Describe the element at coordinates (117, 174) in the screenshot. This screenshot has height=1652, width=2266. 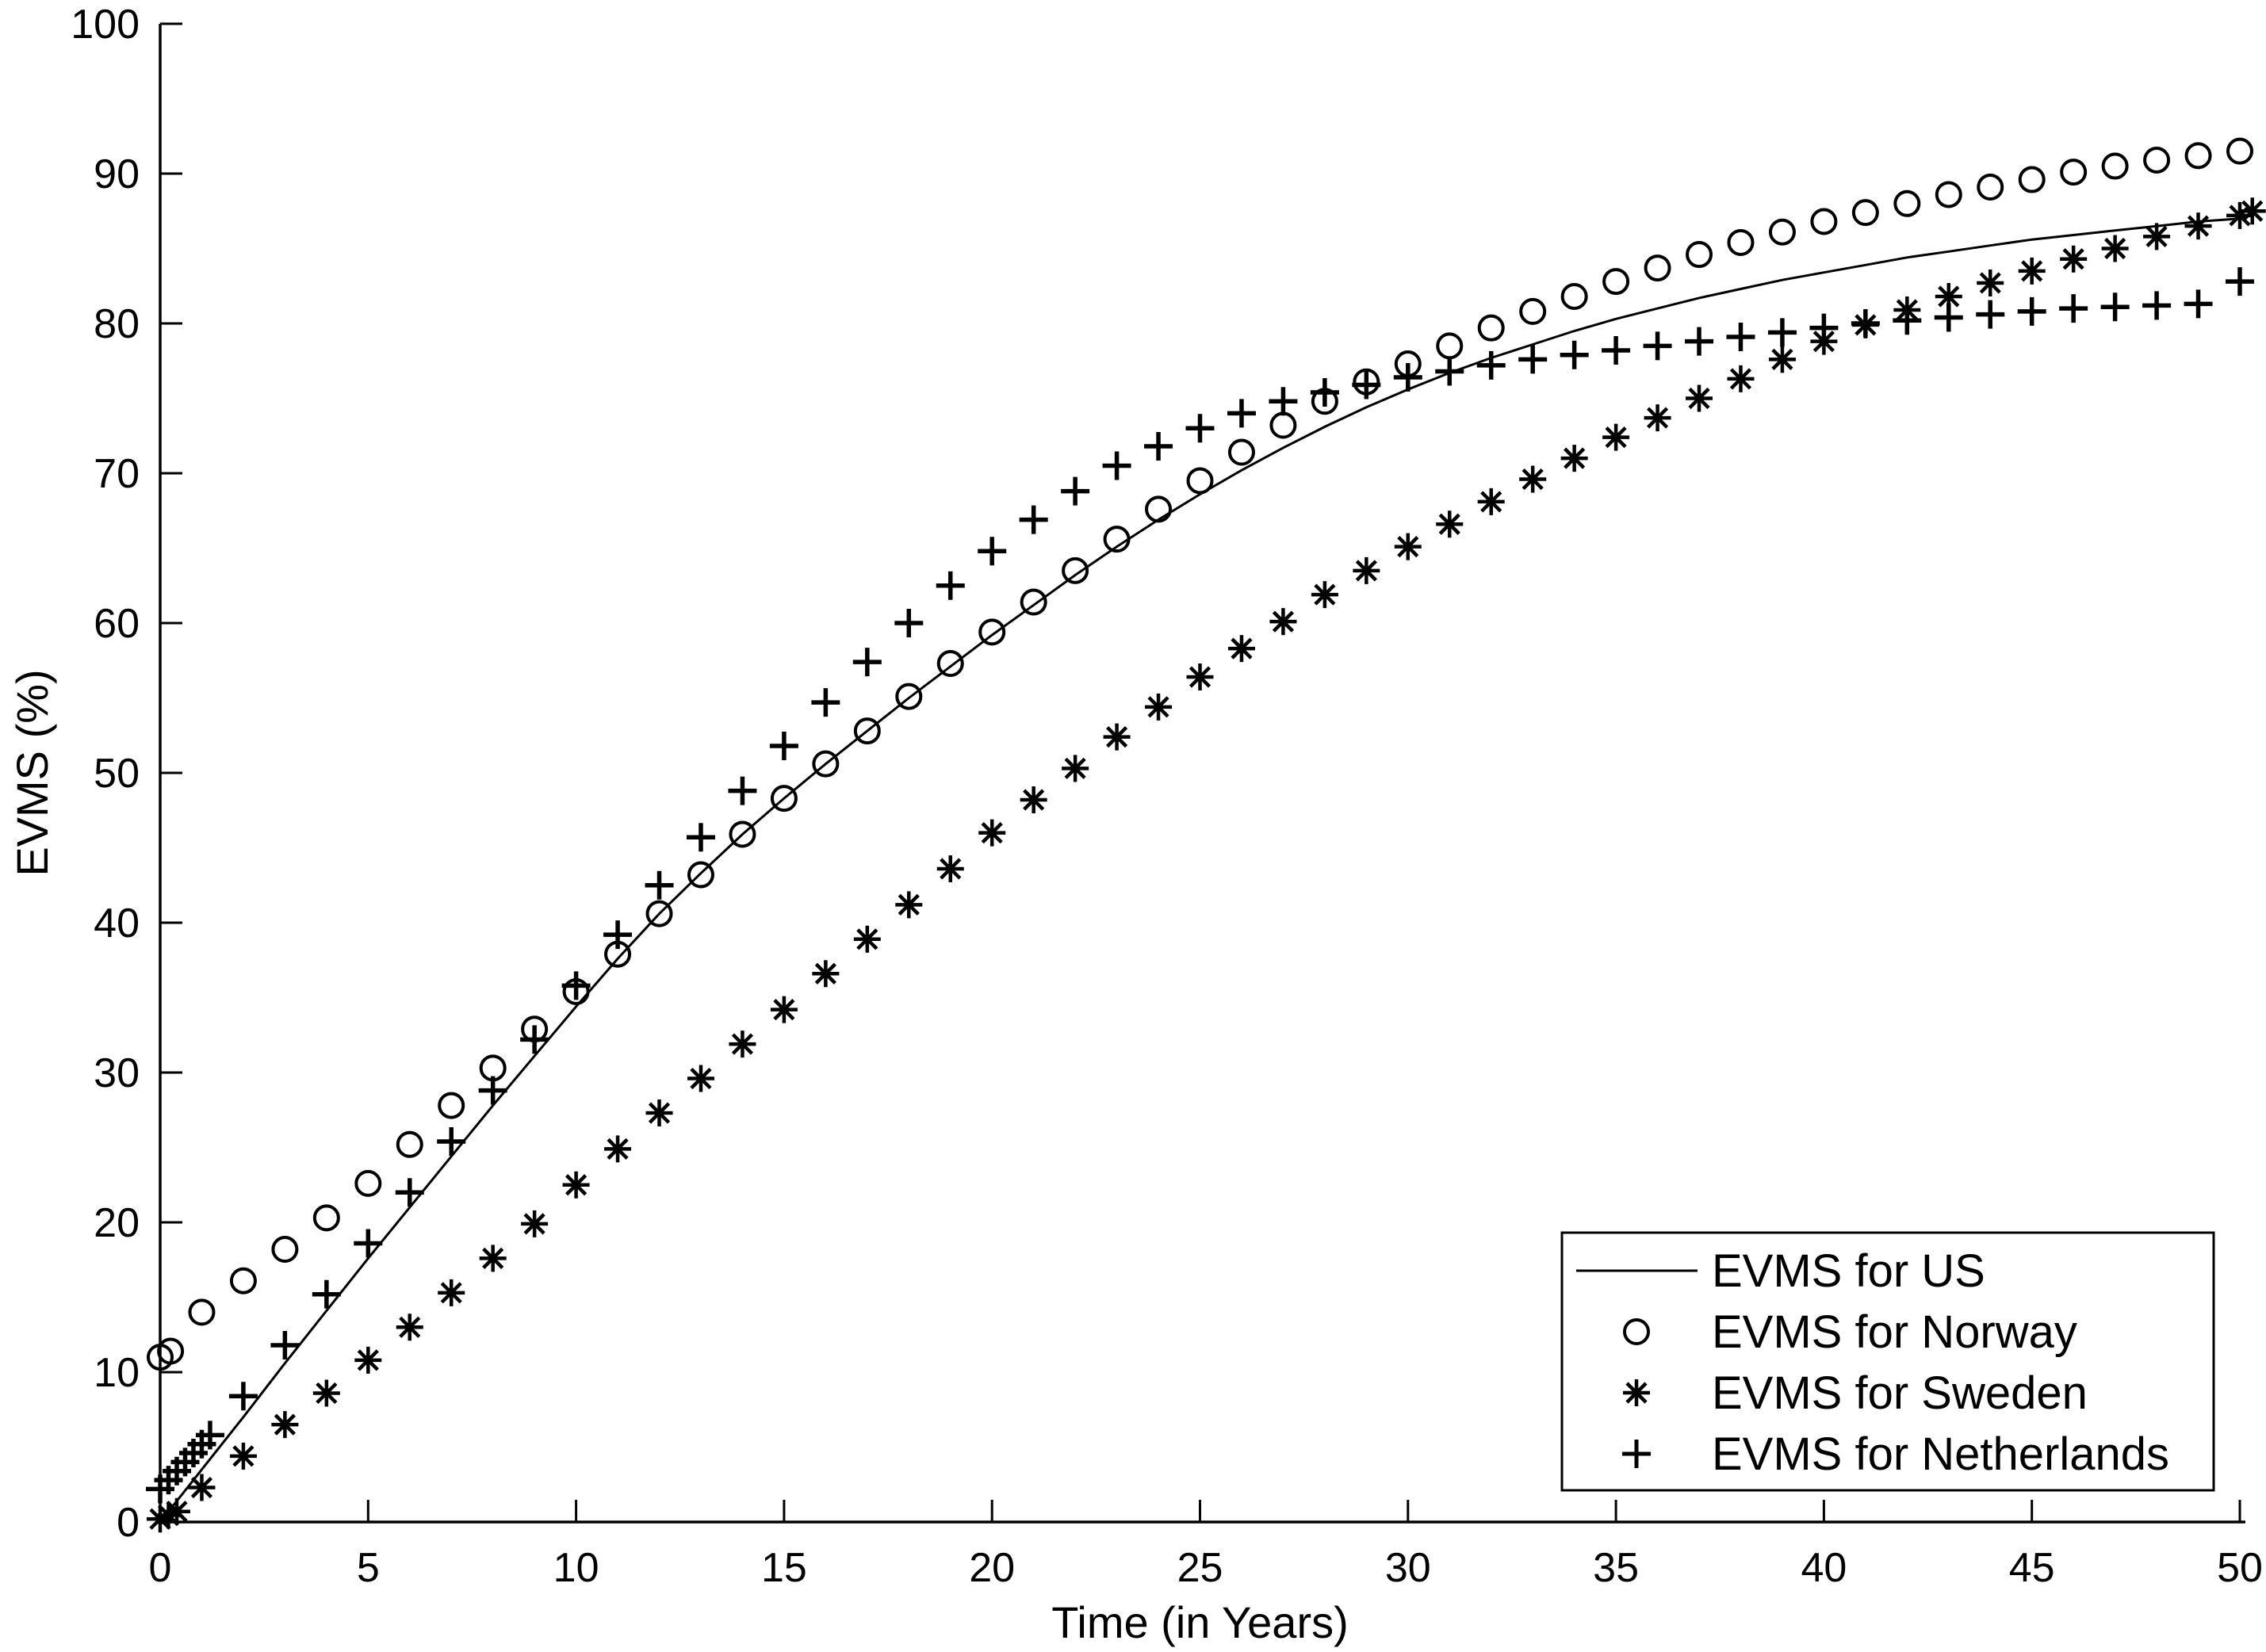
I see `y-tick-label-90: 90` at that location.